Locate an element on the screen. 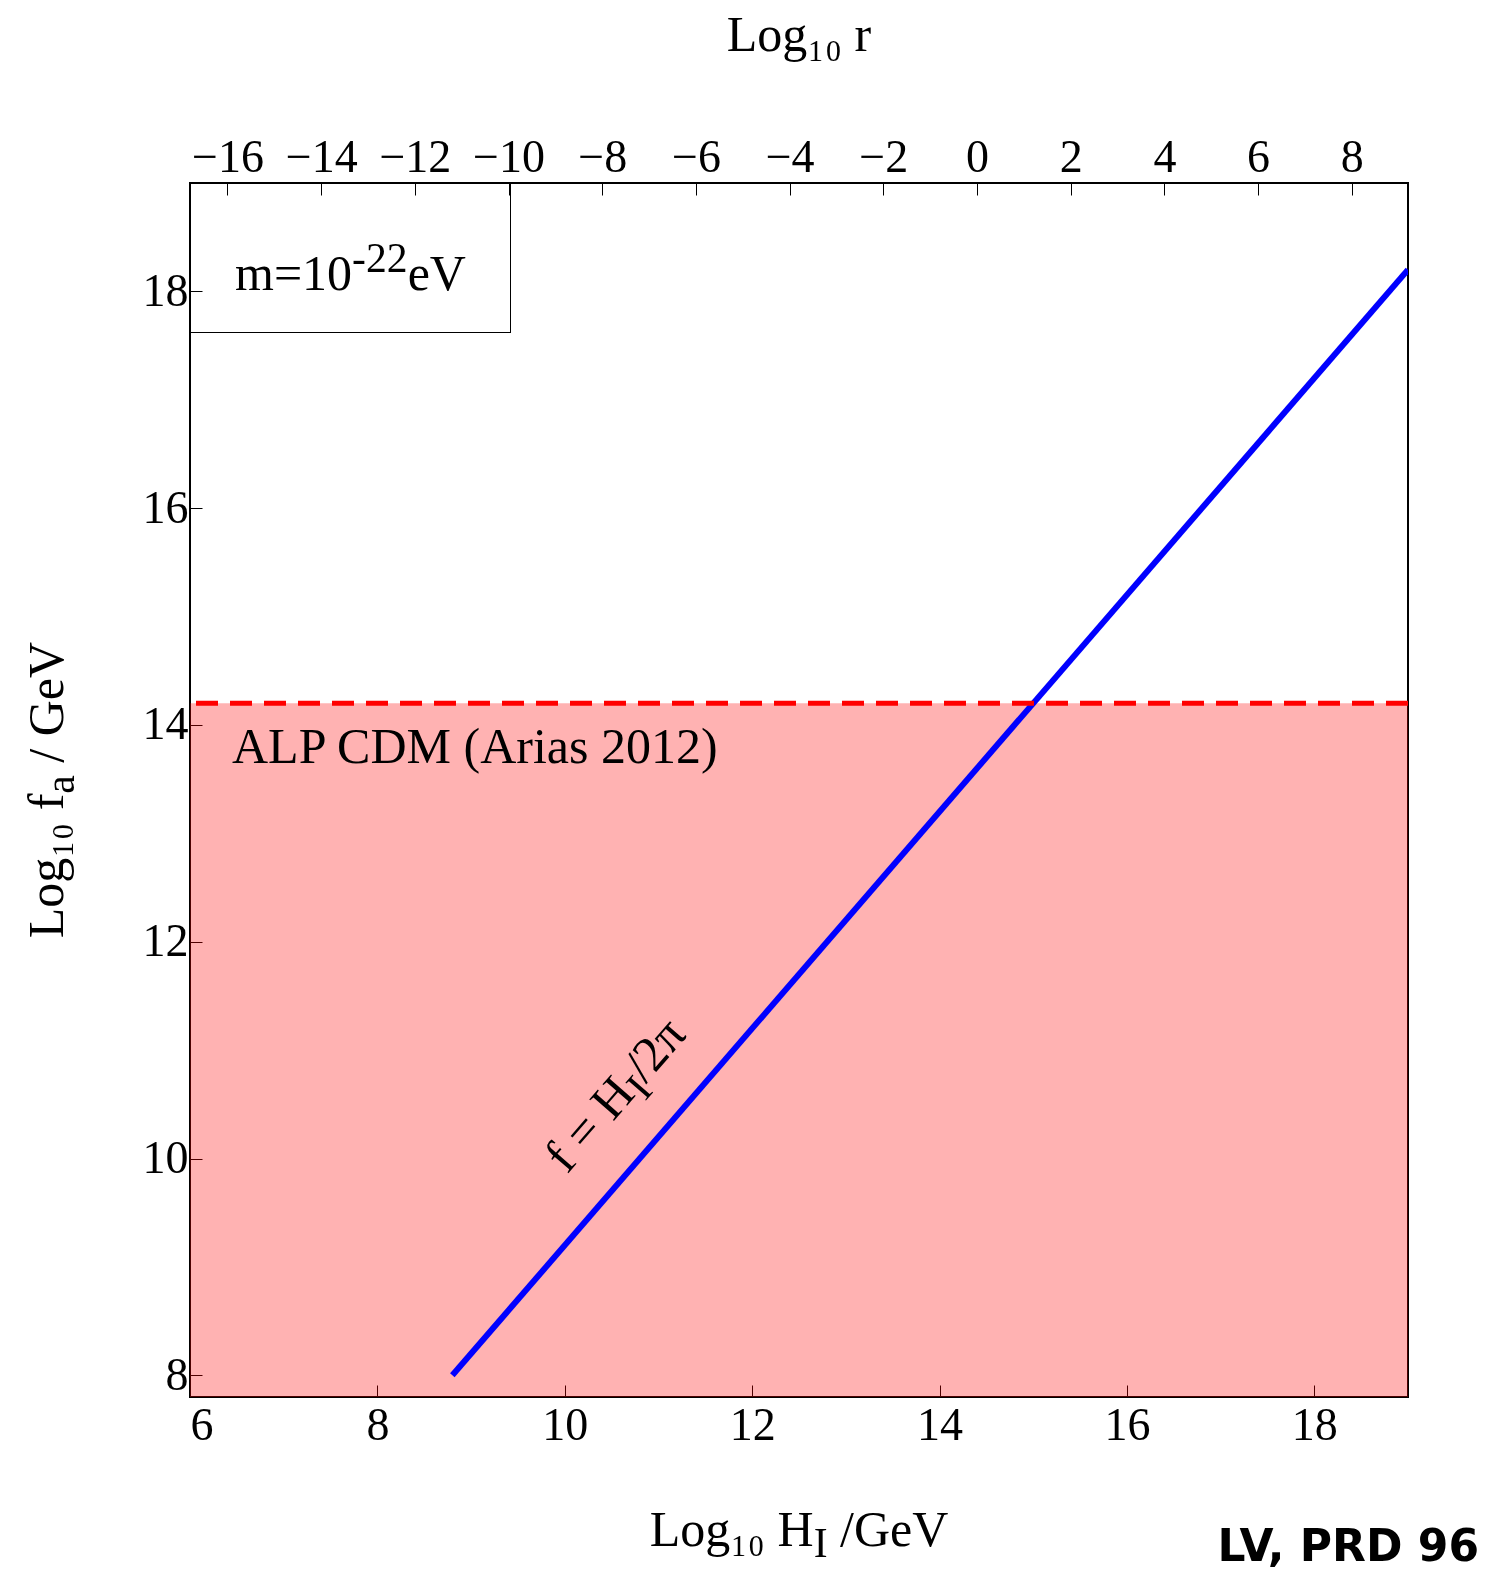 This screenshot has width=1489, height=1577. x2-tick-label: −4 is located at coordinates (790, 156).